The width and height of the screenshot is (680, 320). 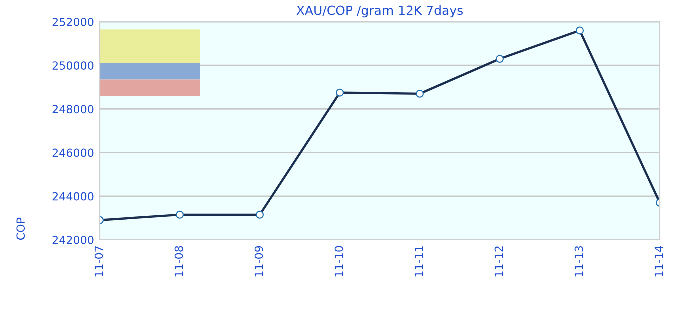 I want to click on x-tick-label: 11-10, so click(x=339, y=261).